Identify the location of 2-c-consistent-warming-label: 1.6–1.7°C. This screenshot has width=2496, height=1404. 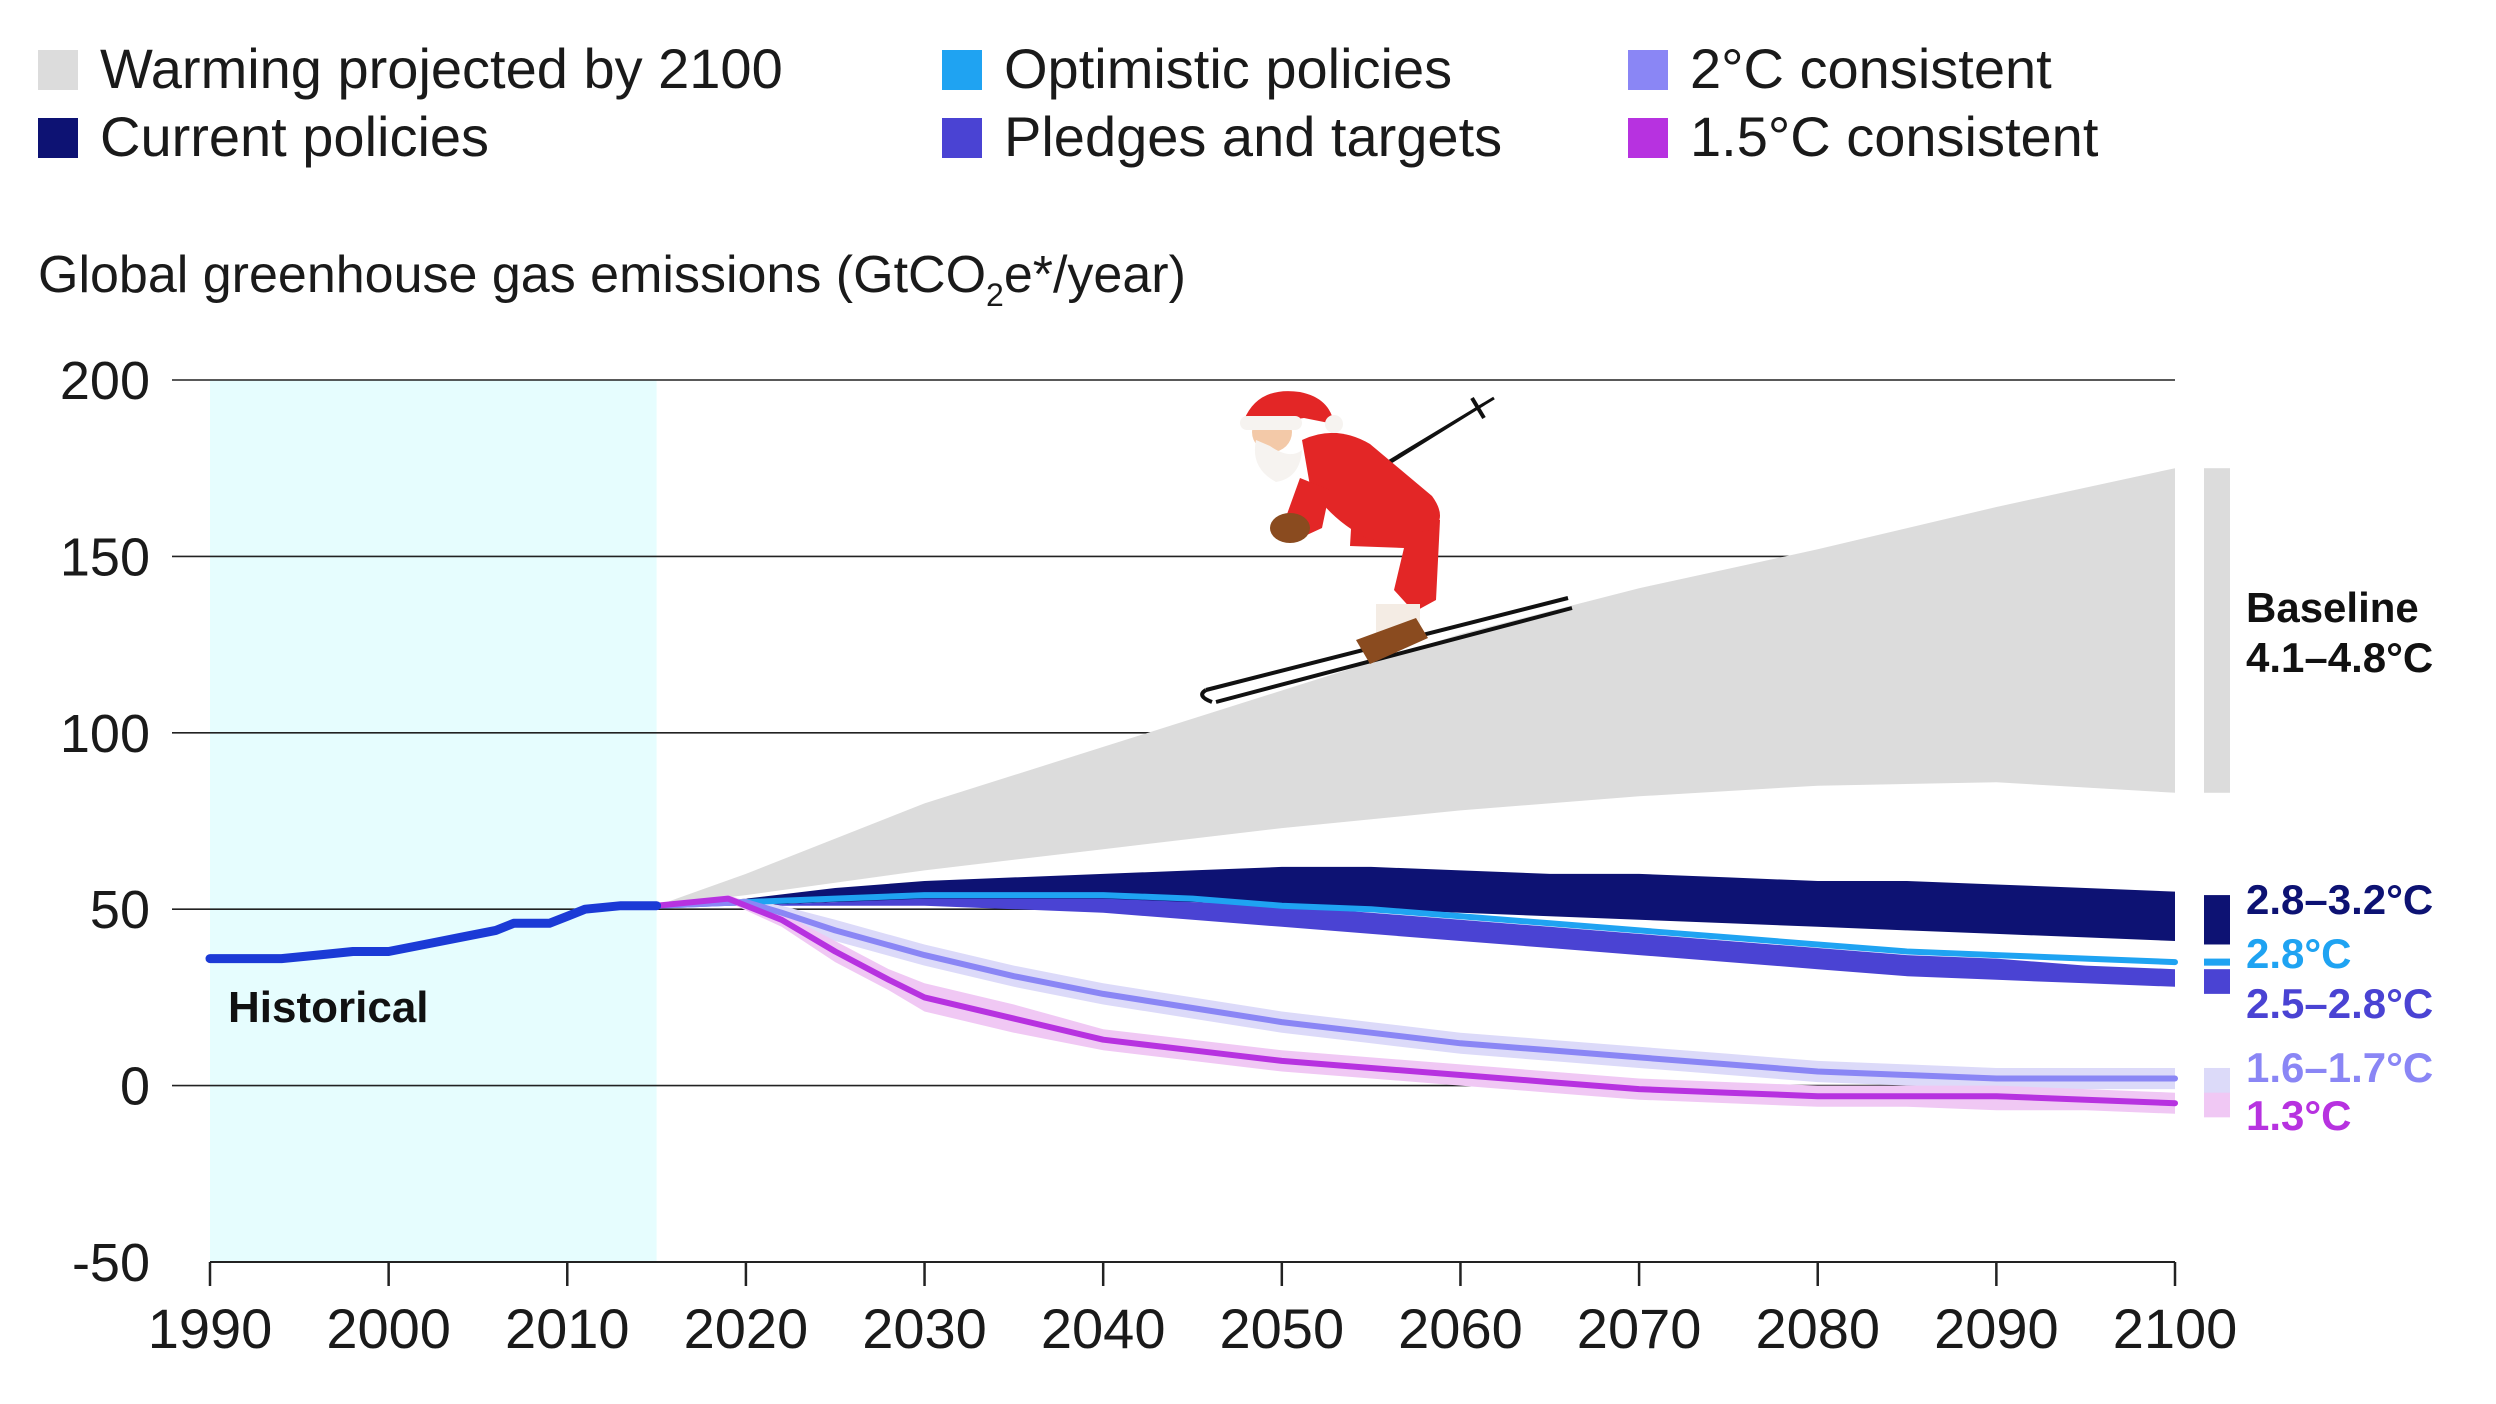
(2339, 1067).